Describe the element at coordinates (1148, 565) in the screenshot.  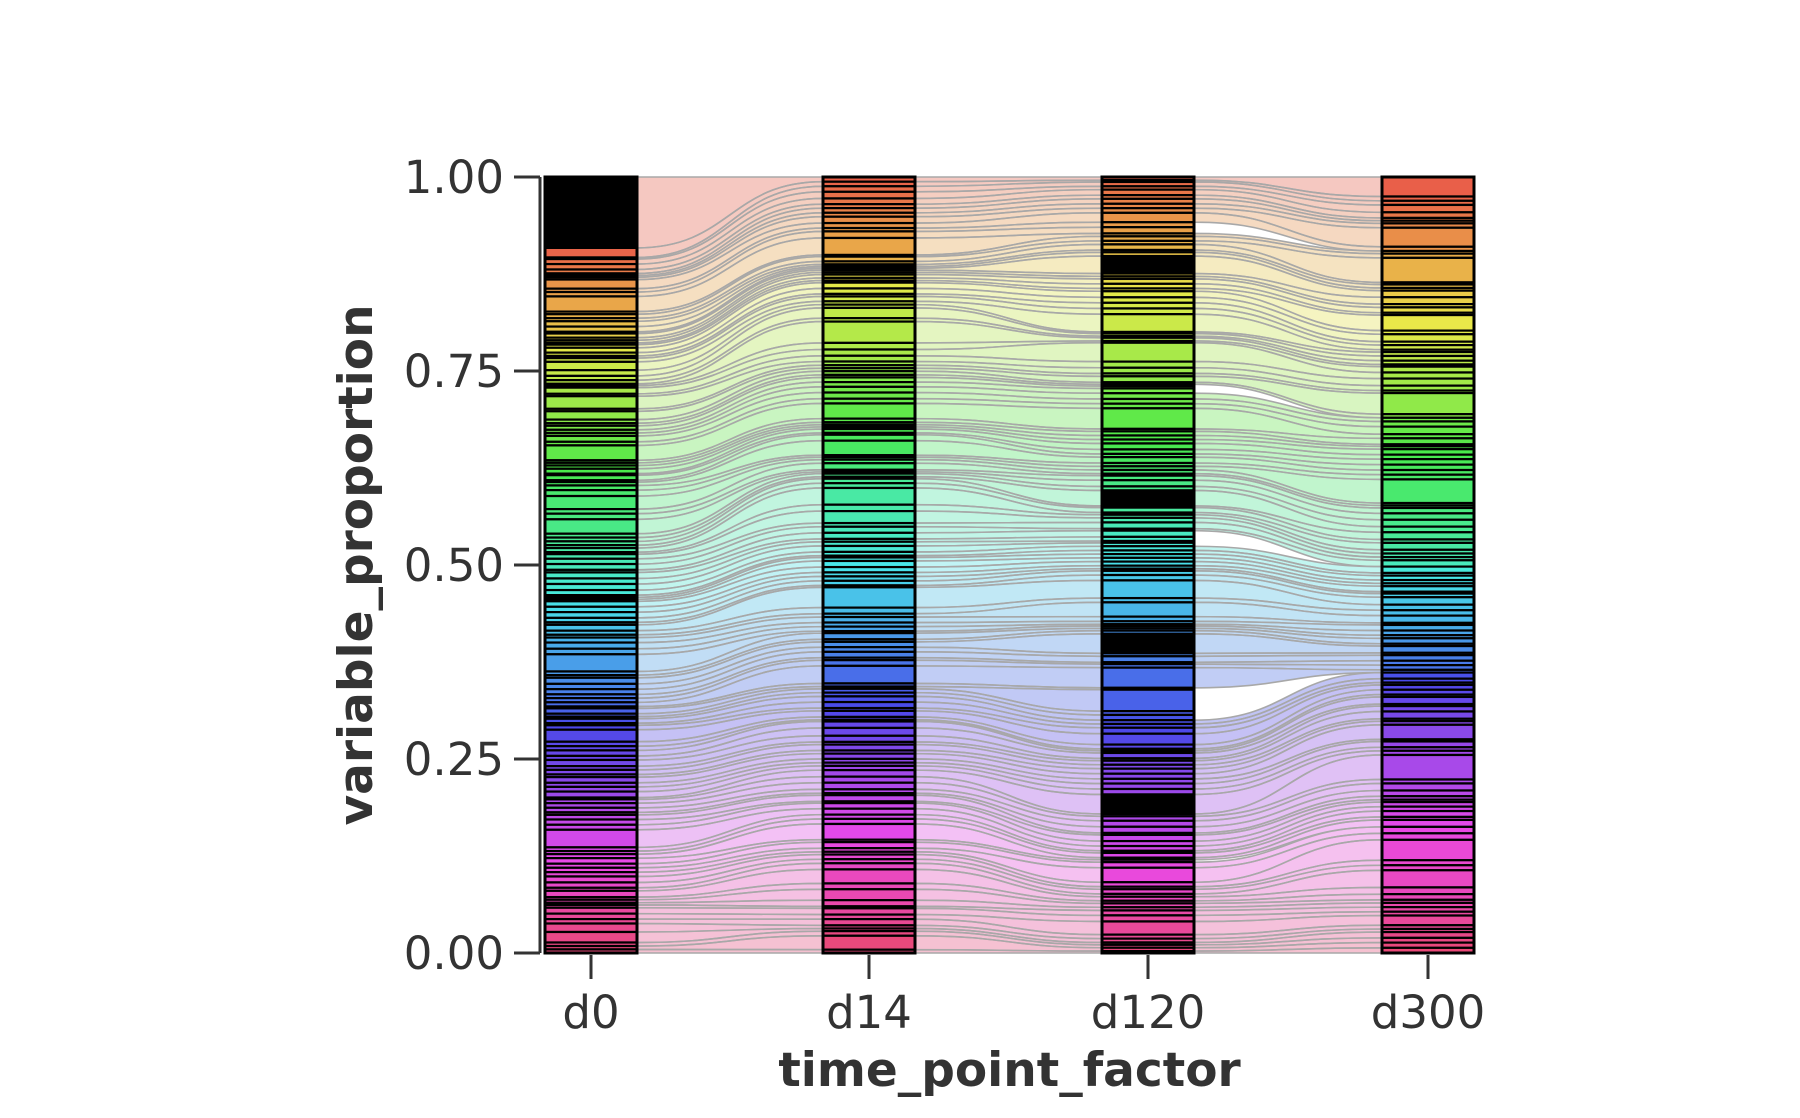
I see `stratum-frame-d120` at that location.